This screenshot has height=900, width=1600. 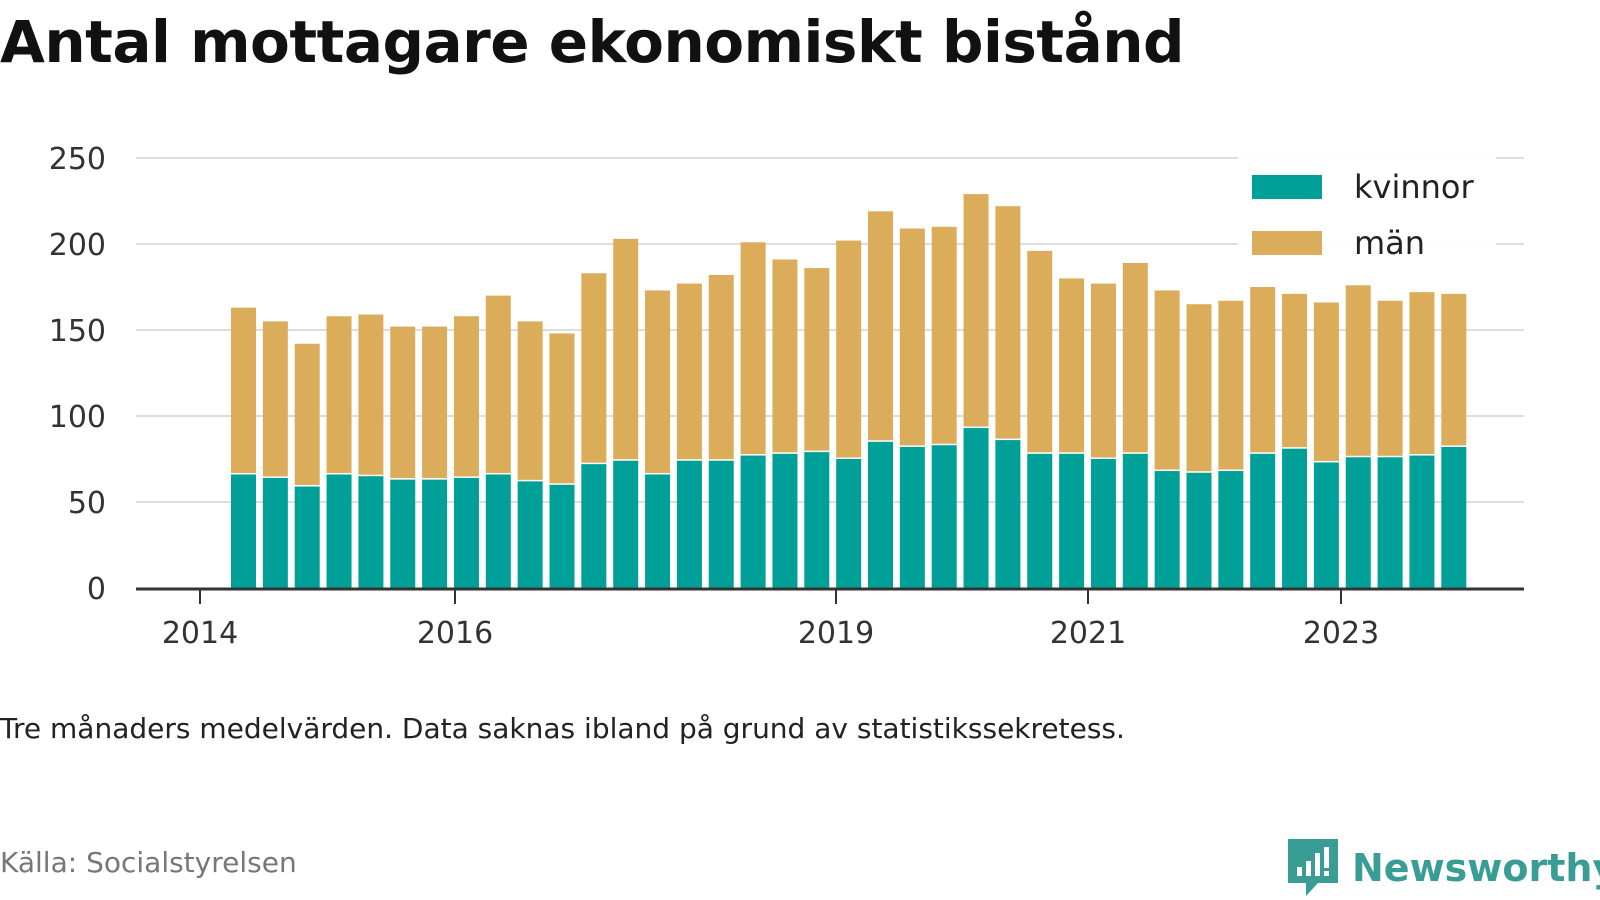 What do you see at coordinates (1414, 187) in the screenshot?
I see `legend-label-kvinnor: kvinnor` at bounding box center [1414, 187].